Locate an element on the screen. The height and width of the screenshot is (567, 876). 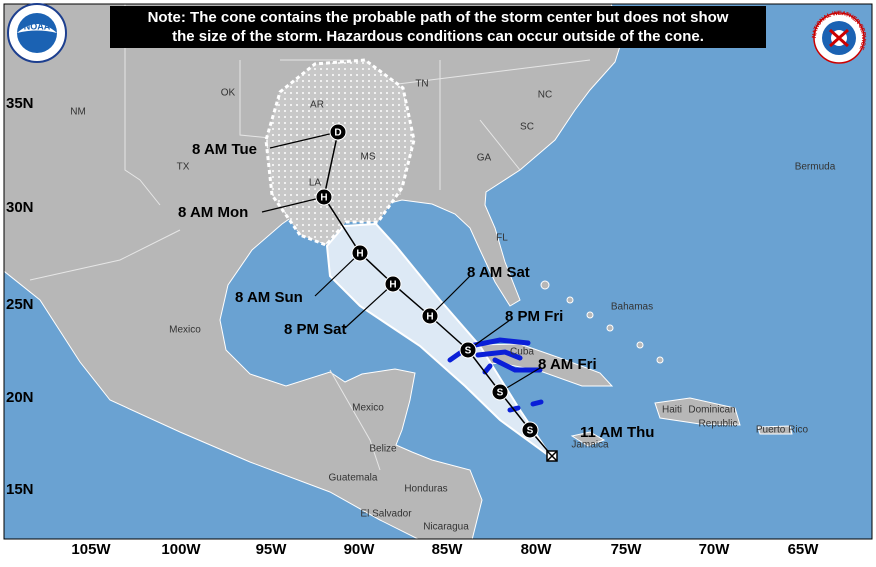
lat-label: 15N is located at coordinates (20, 489).